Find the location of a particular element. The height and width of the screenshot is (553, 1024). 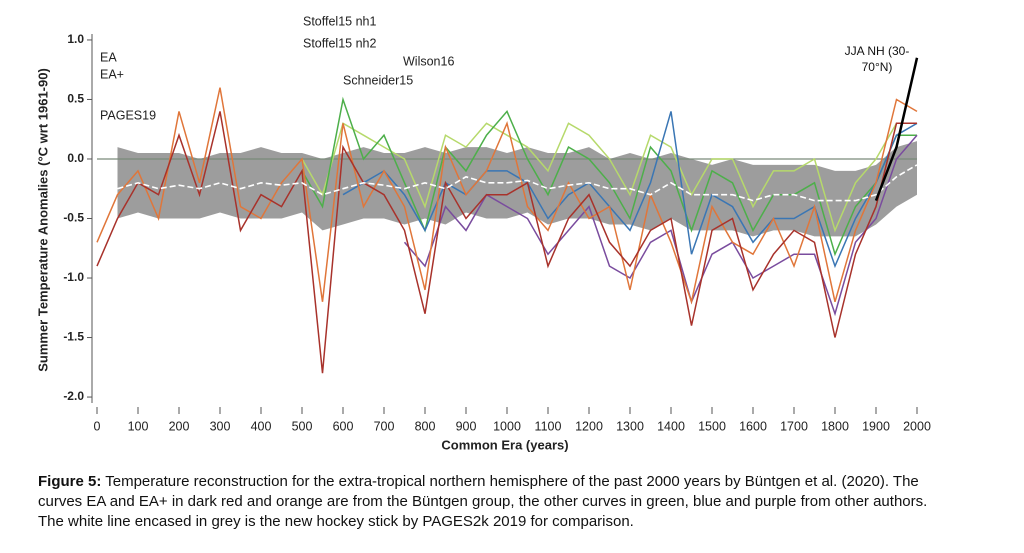

series-label: PAGES19 is located at coordinates (128, 115).